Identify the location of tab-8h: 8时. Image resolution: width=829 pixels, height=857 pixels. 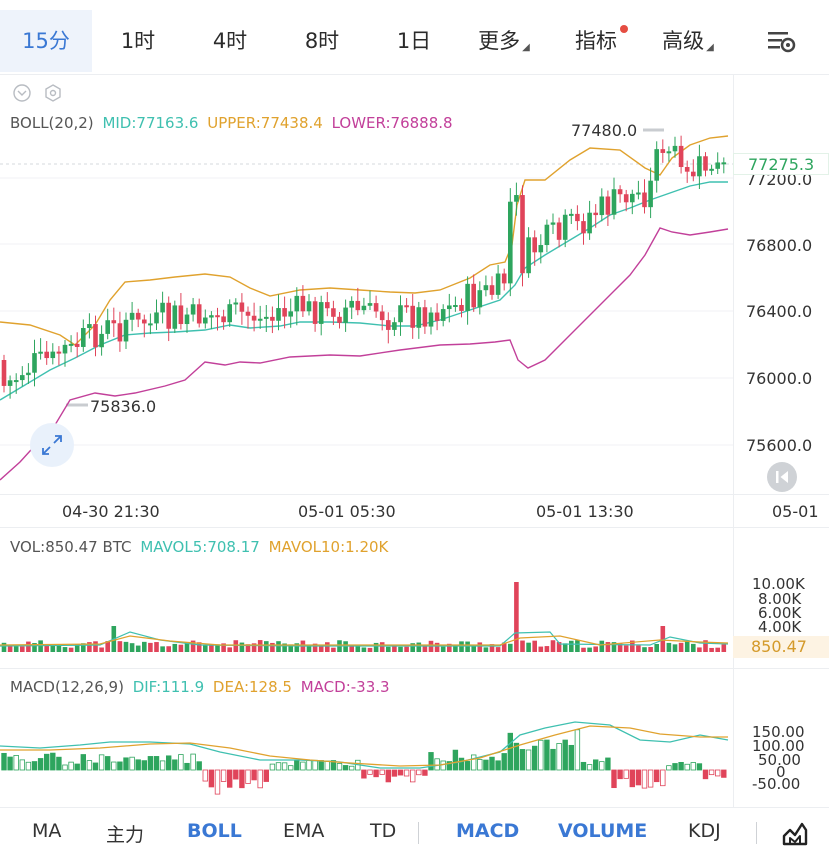
(322, 41).